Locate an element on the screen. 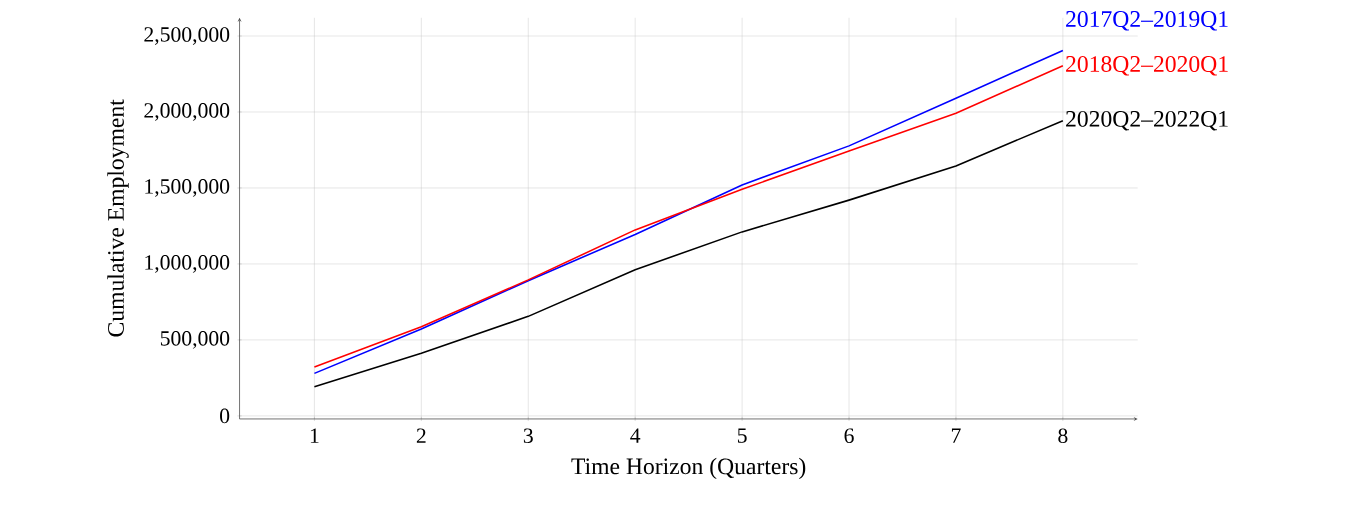 The width and height of the screenshot is (1363, 511). x-tick-label: 8 is located at coordinates (1063, 436).